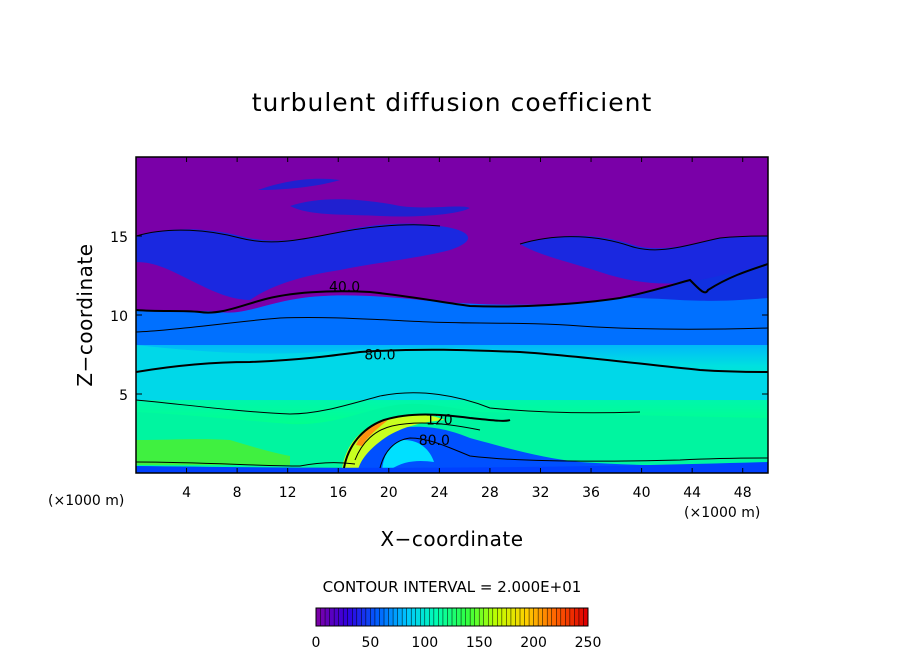 The width and height of the screenshot is (904, 654). What do you see at coordinates (424, 643) in the screenshot?
I see `colorbar-tick-label: 100` at bounding box center [424, 643].